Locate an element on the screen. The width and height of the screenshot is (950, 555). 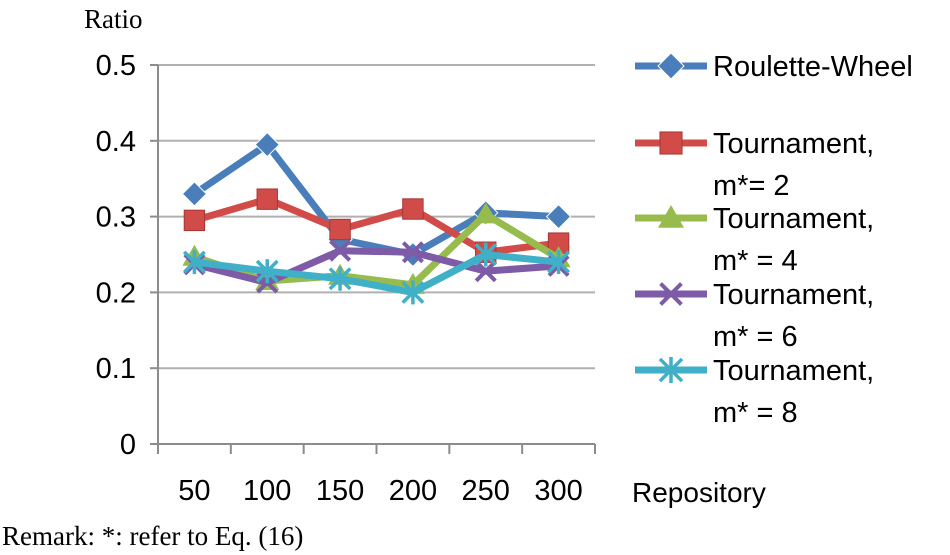
y-tick-label: 0.4 is located at coordinates (116, 142).